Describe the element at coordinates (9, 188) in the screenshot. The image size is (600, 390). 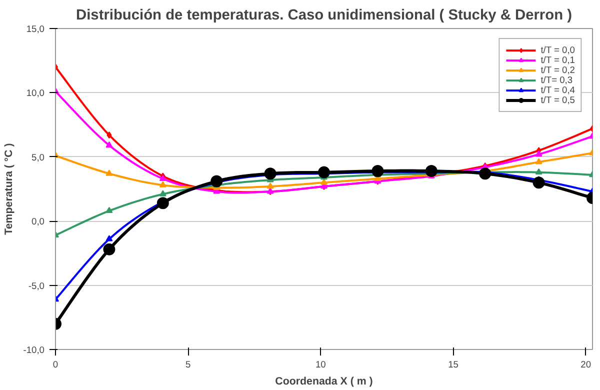
I see `y-axis-title: Temperatura ( °C )` at that location.